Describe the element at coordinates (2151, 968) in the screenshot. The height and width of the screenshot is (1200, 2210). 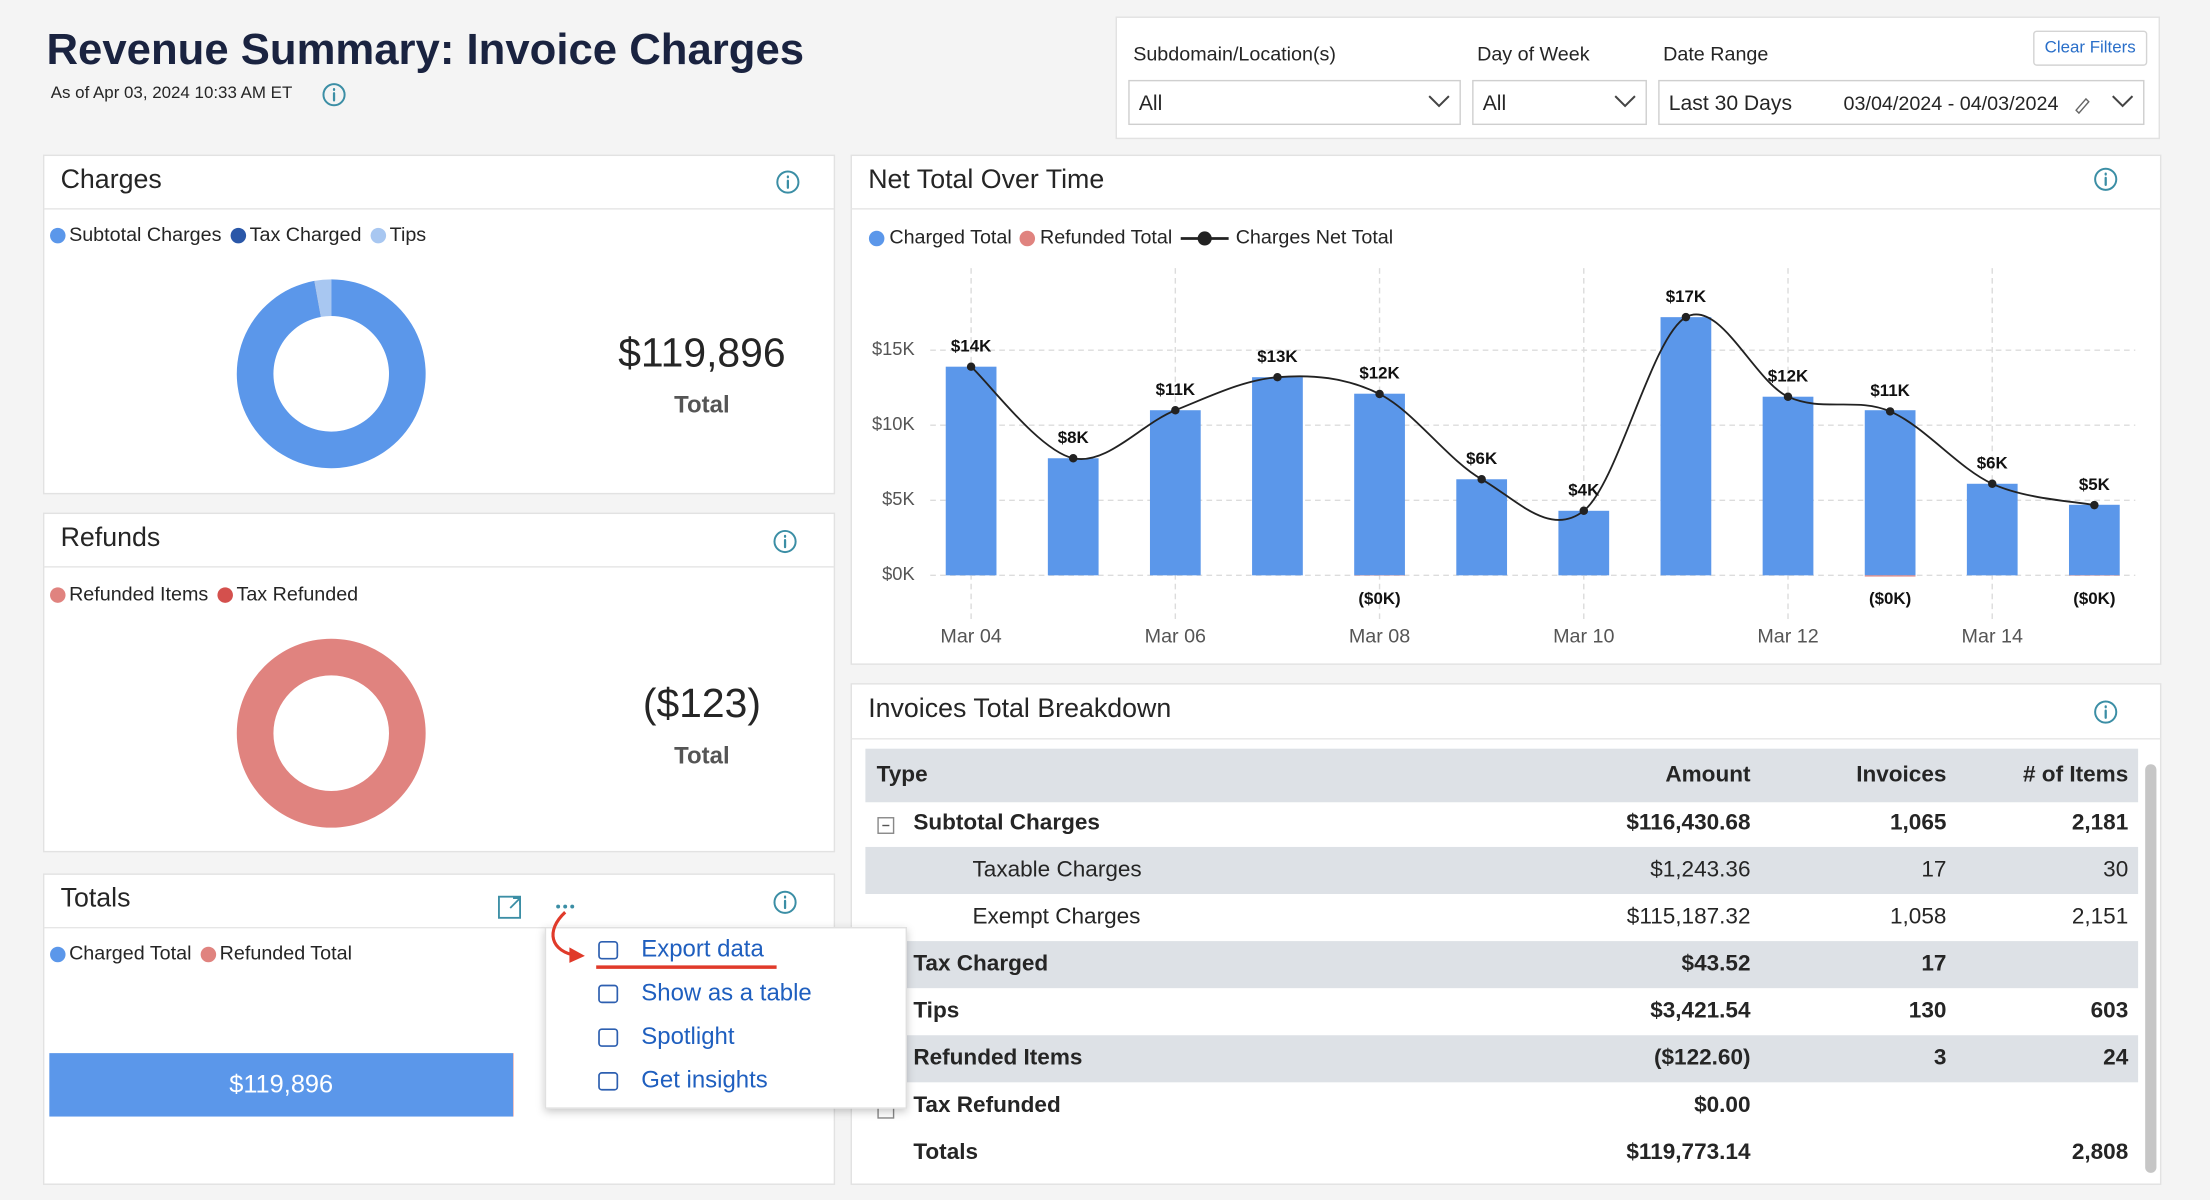
I see `scrollbar` at that location.